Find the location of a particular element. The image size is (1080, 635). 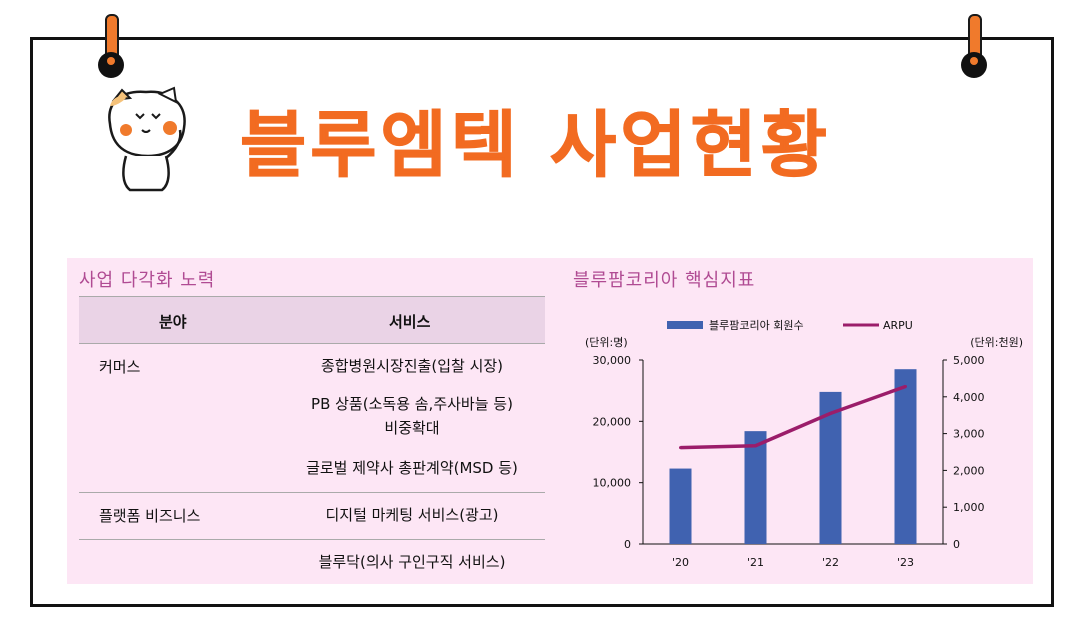

arpu-line is located at coordinates (793, 417).